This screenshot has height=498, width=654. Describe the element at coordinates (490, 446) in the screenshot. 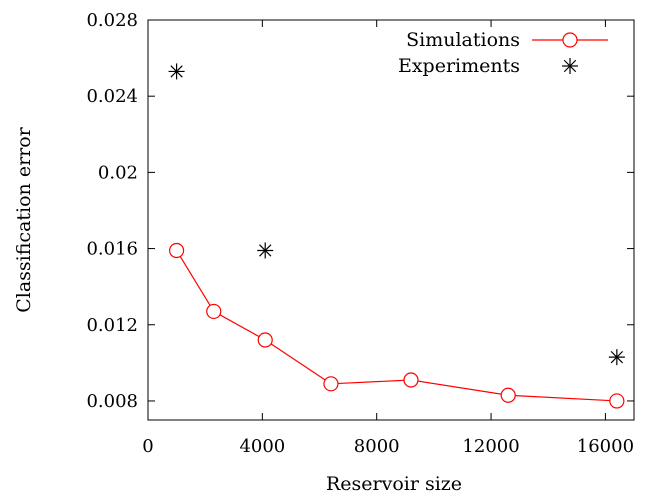

I see `x-tick-label: 12000` at that location.